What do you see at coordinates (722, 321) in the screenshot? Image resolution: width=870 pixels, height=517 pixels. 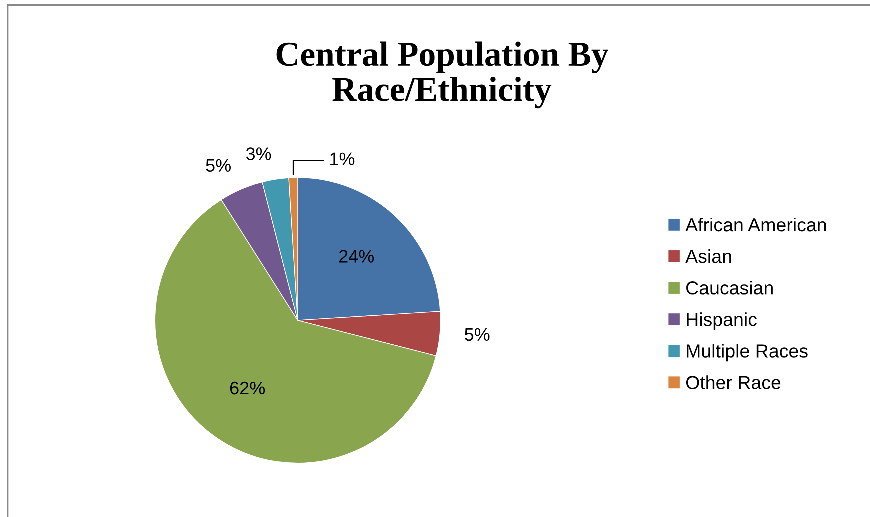 I see `legend-label: Hispanic` at bounding box center [722, 321].